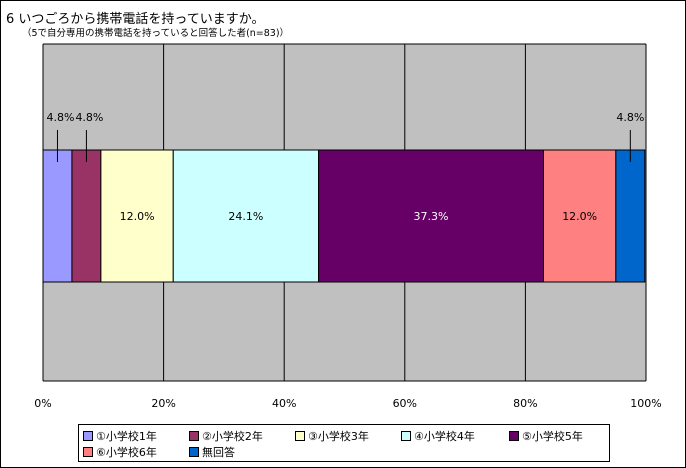  I want to click on x-tick-label: 60%, so click(405, 403).